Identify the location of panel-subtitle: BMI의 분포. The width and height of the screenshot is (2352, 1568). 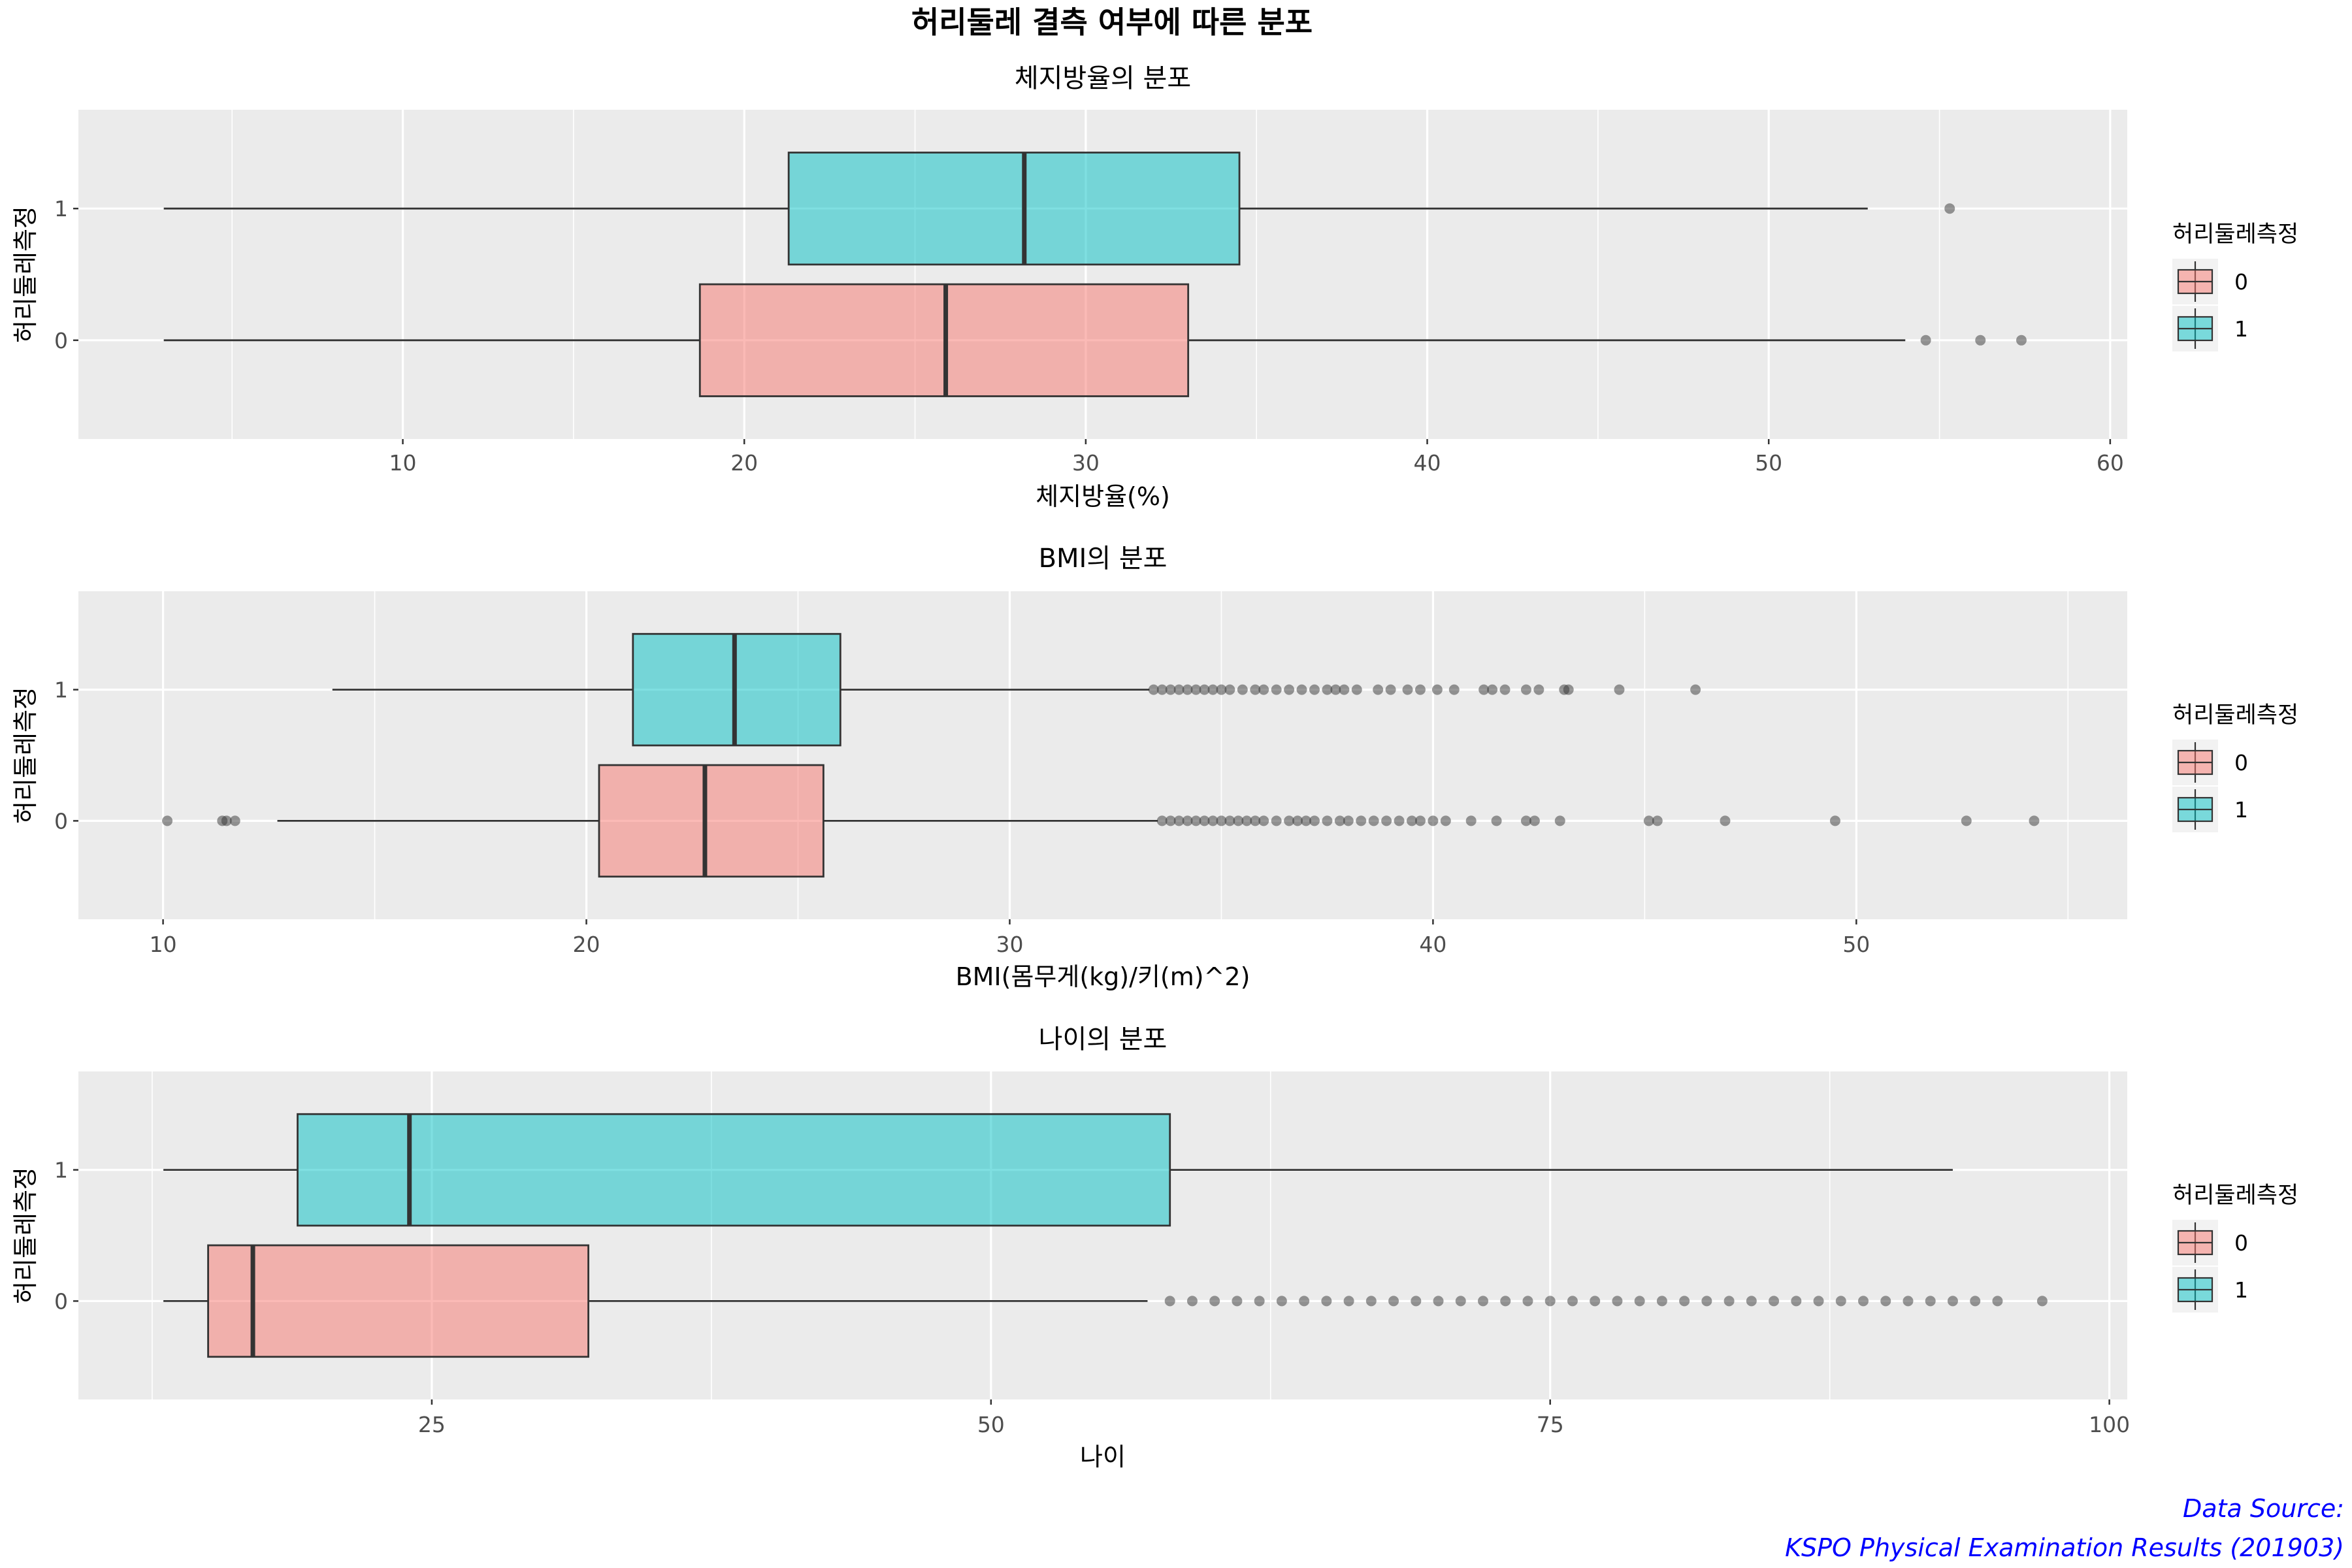
(1103, 559).